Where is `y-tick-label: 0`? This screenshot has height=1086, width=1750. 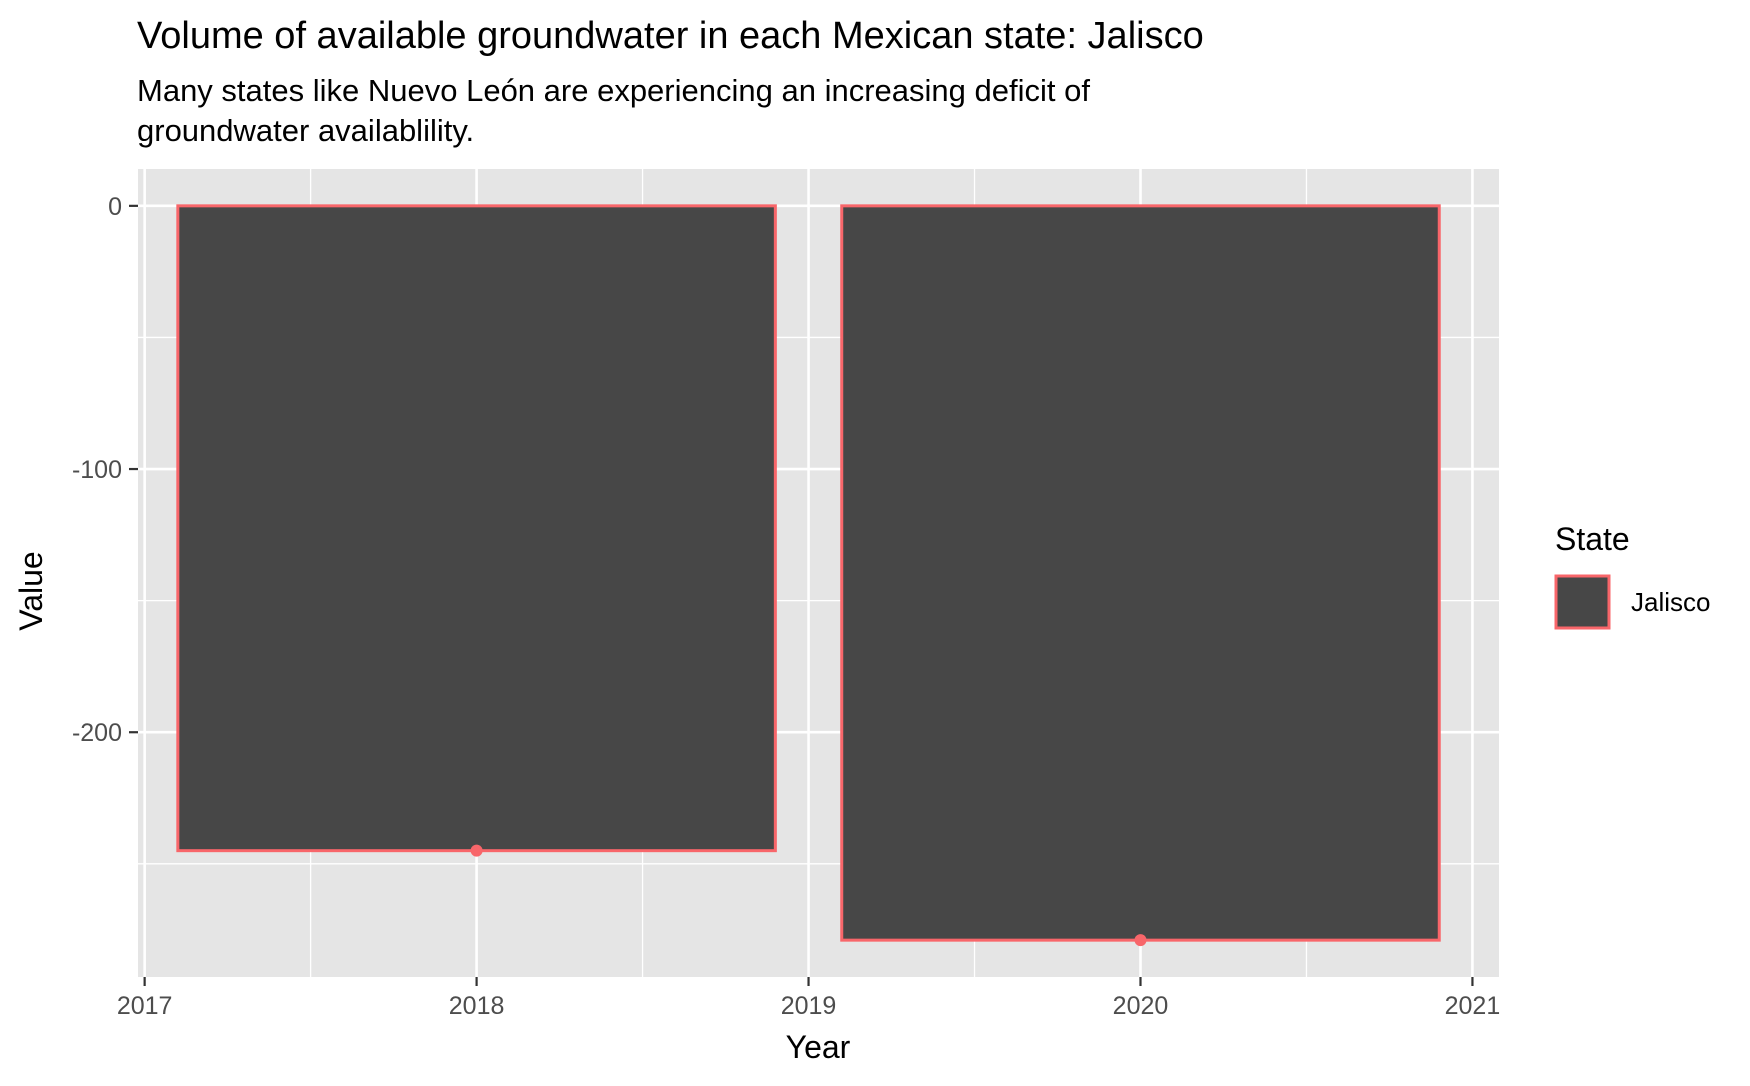
y-tick-label: 0 is located at coordinates (115, 207).